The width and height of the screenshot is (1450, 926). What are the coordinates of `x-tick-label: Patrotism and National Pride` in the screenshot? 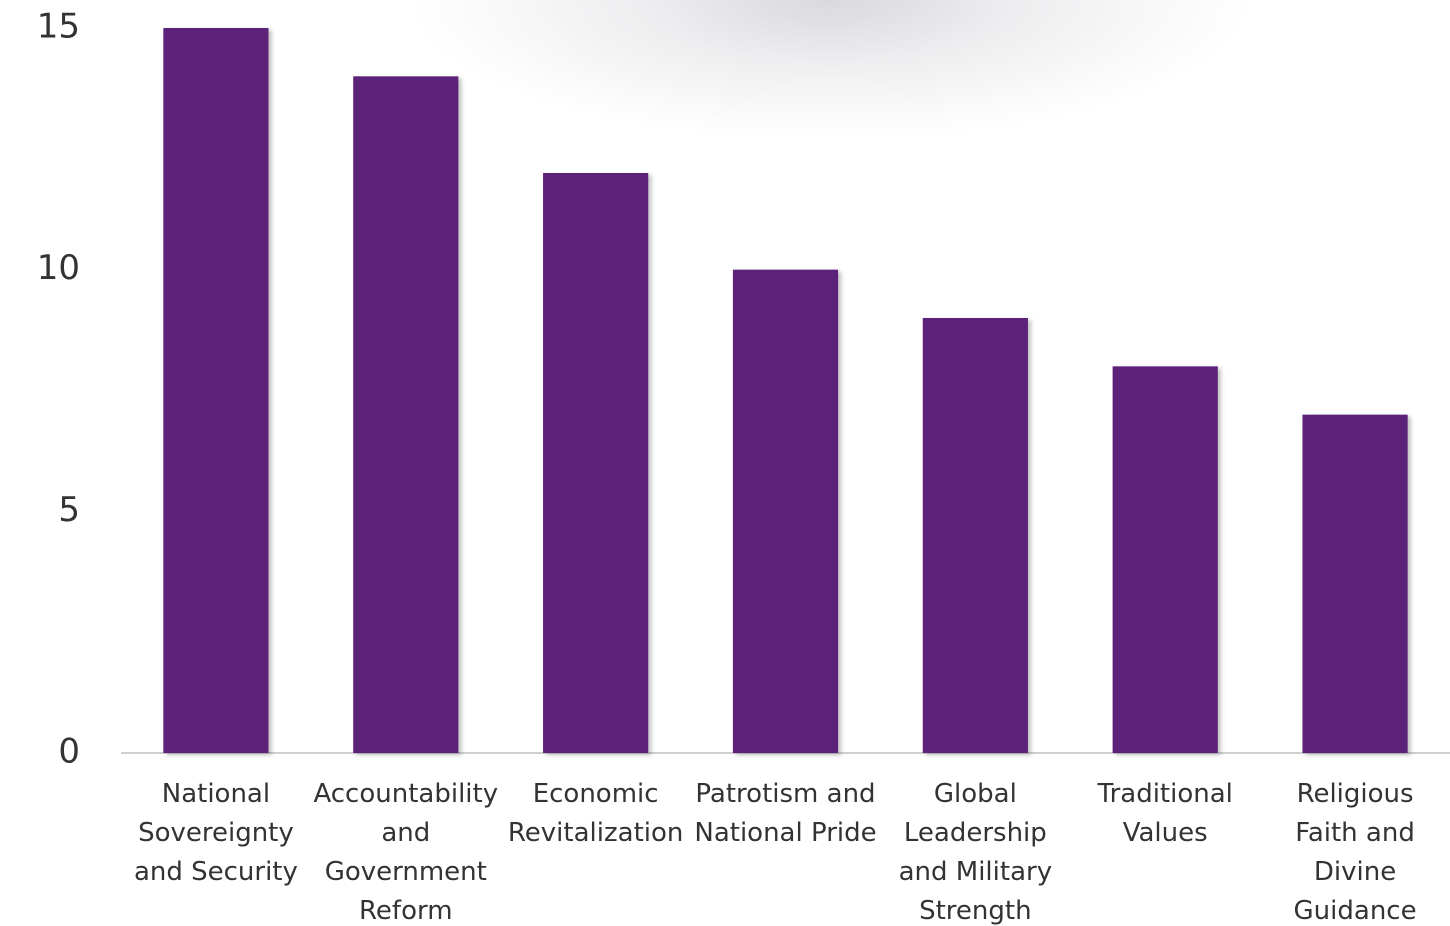 It's located at (785, 813).